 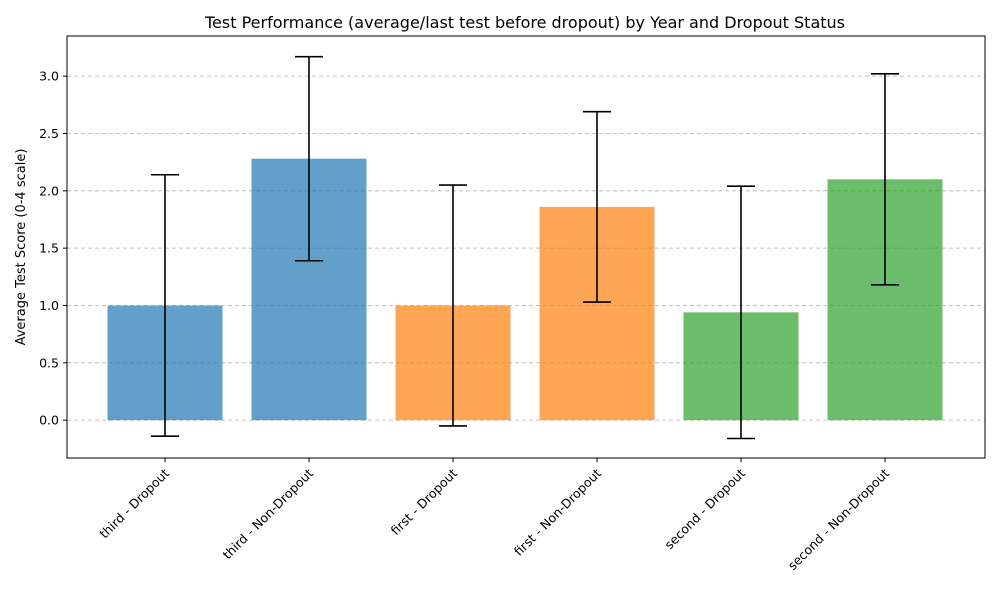 I want to click on y-axis-title: Average Test Score (0-4 scale), so click(x=21, y=247).